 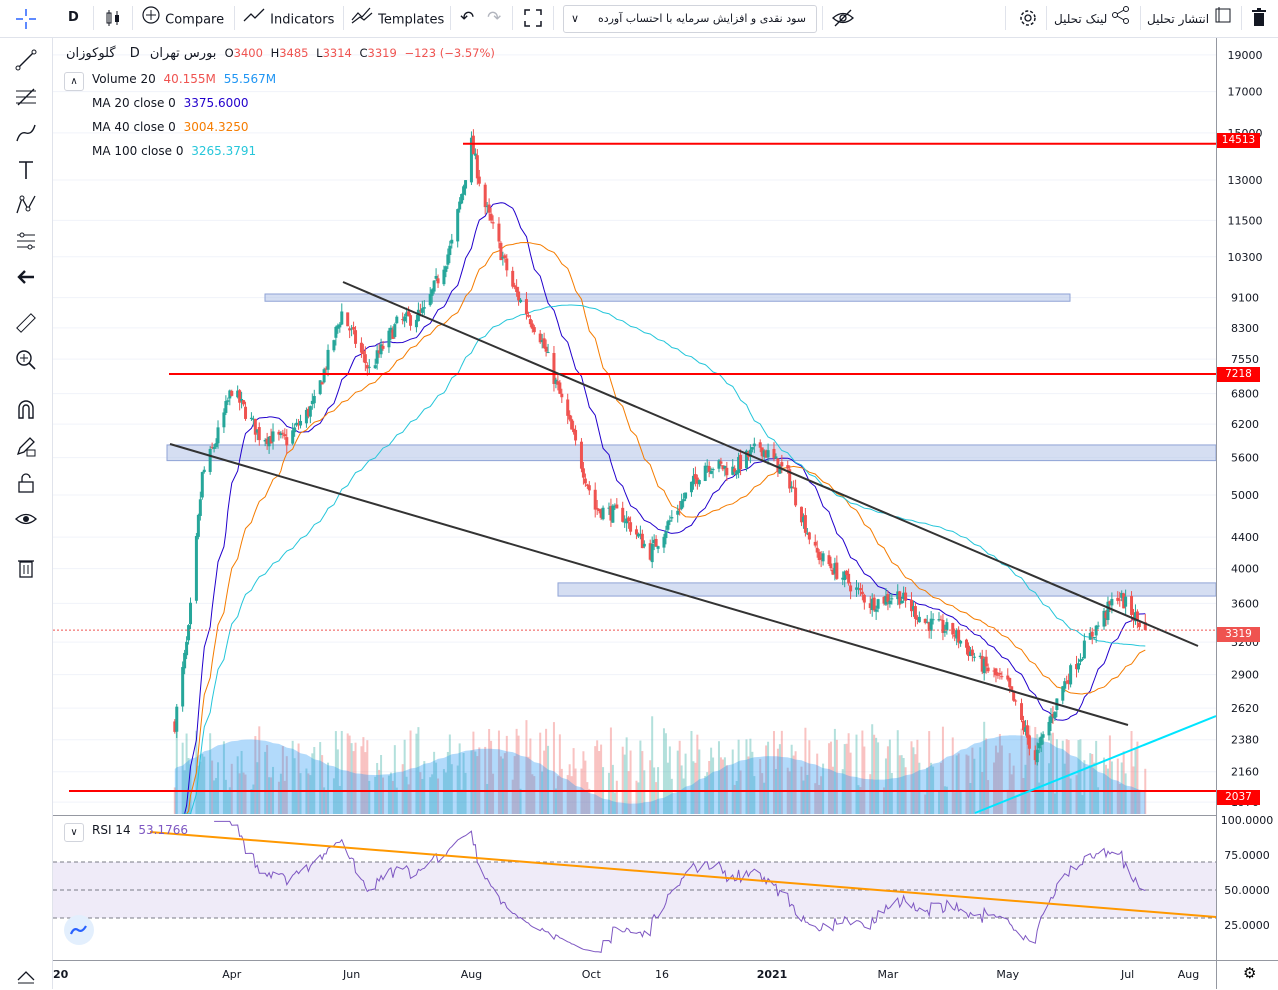 I want to click on price-tick: 5600, so click(x=1245, y=458).